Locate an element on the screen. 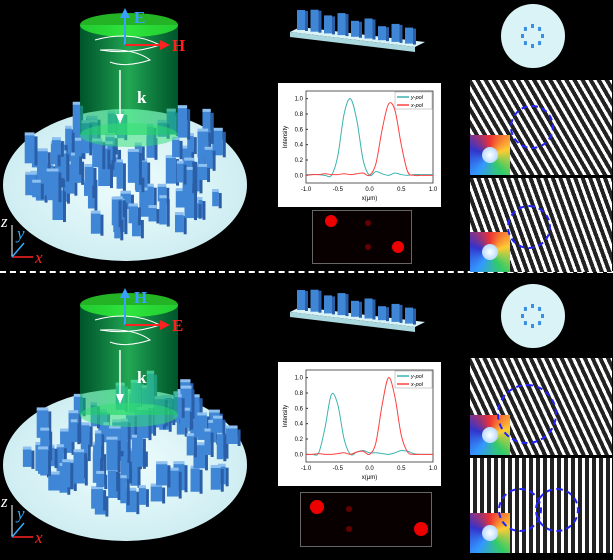 Image resolution: width=613 pixels, height=560 pixels. y-axis-label: Intensity is located at coordinates (286, 416).